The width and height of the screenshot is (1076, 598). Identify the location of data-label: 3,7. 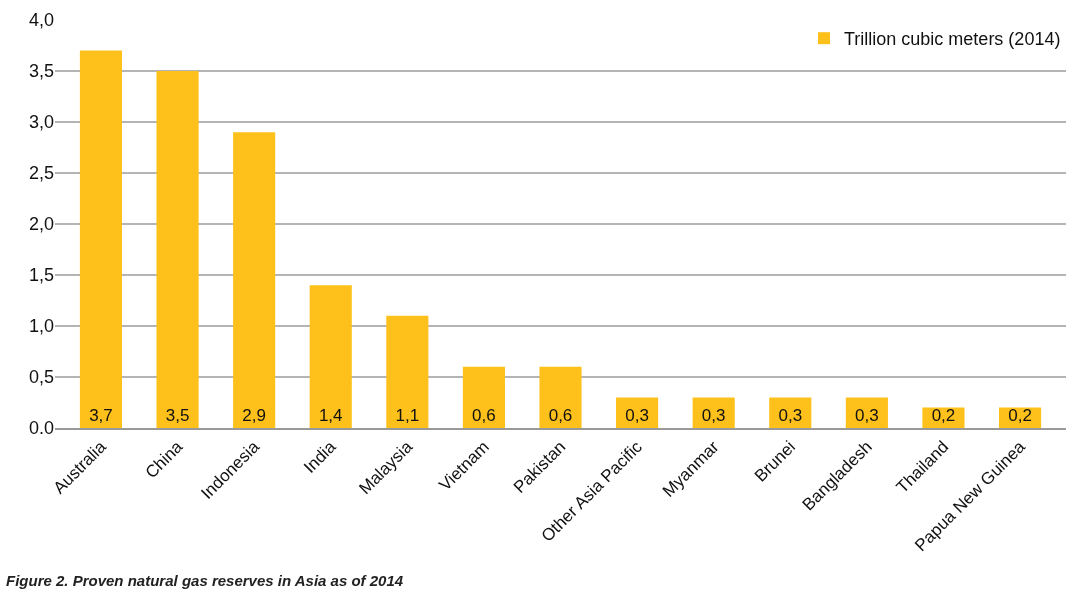
(101, 415).